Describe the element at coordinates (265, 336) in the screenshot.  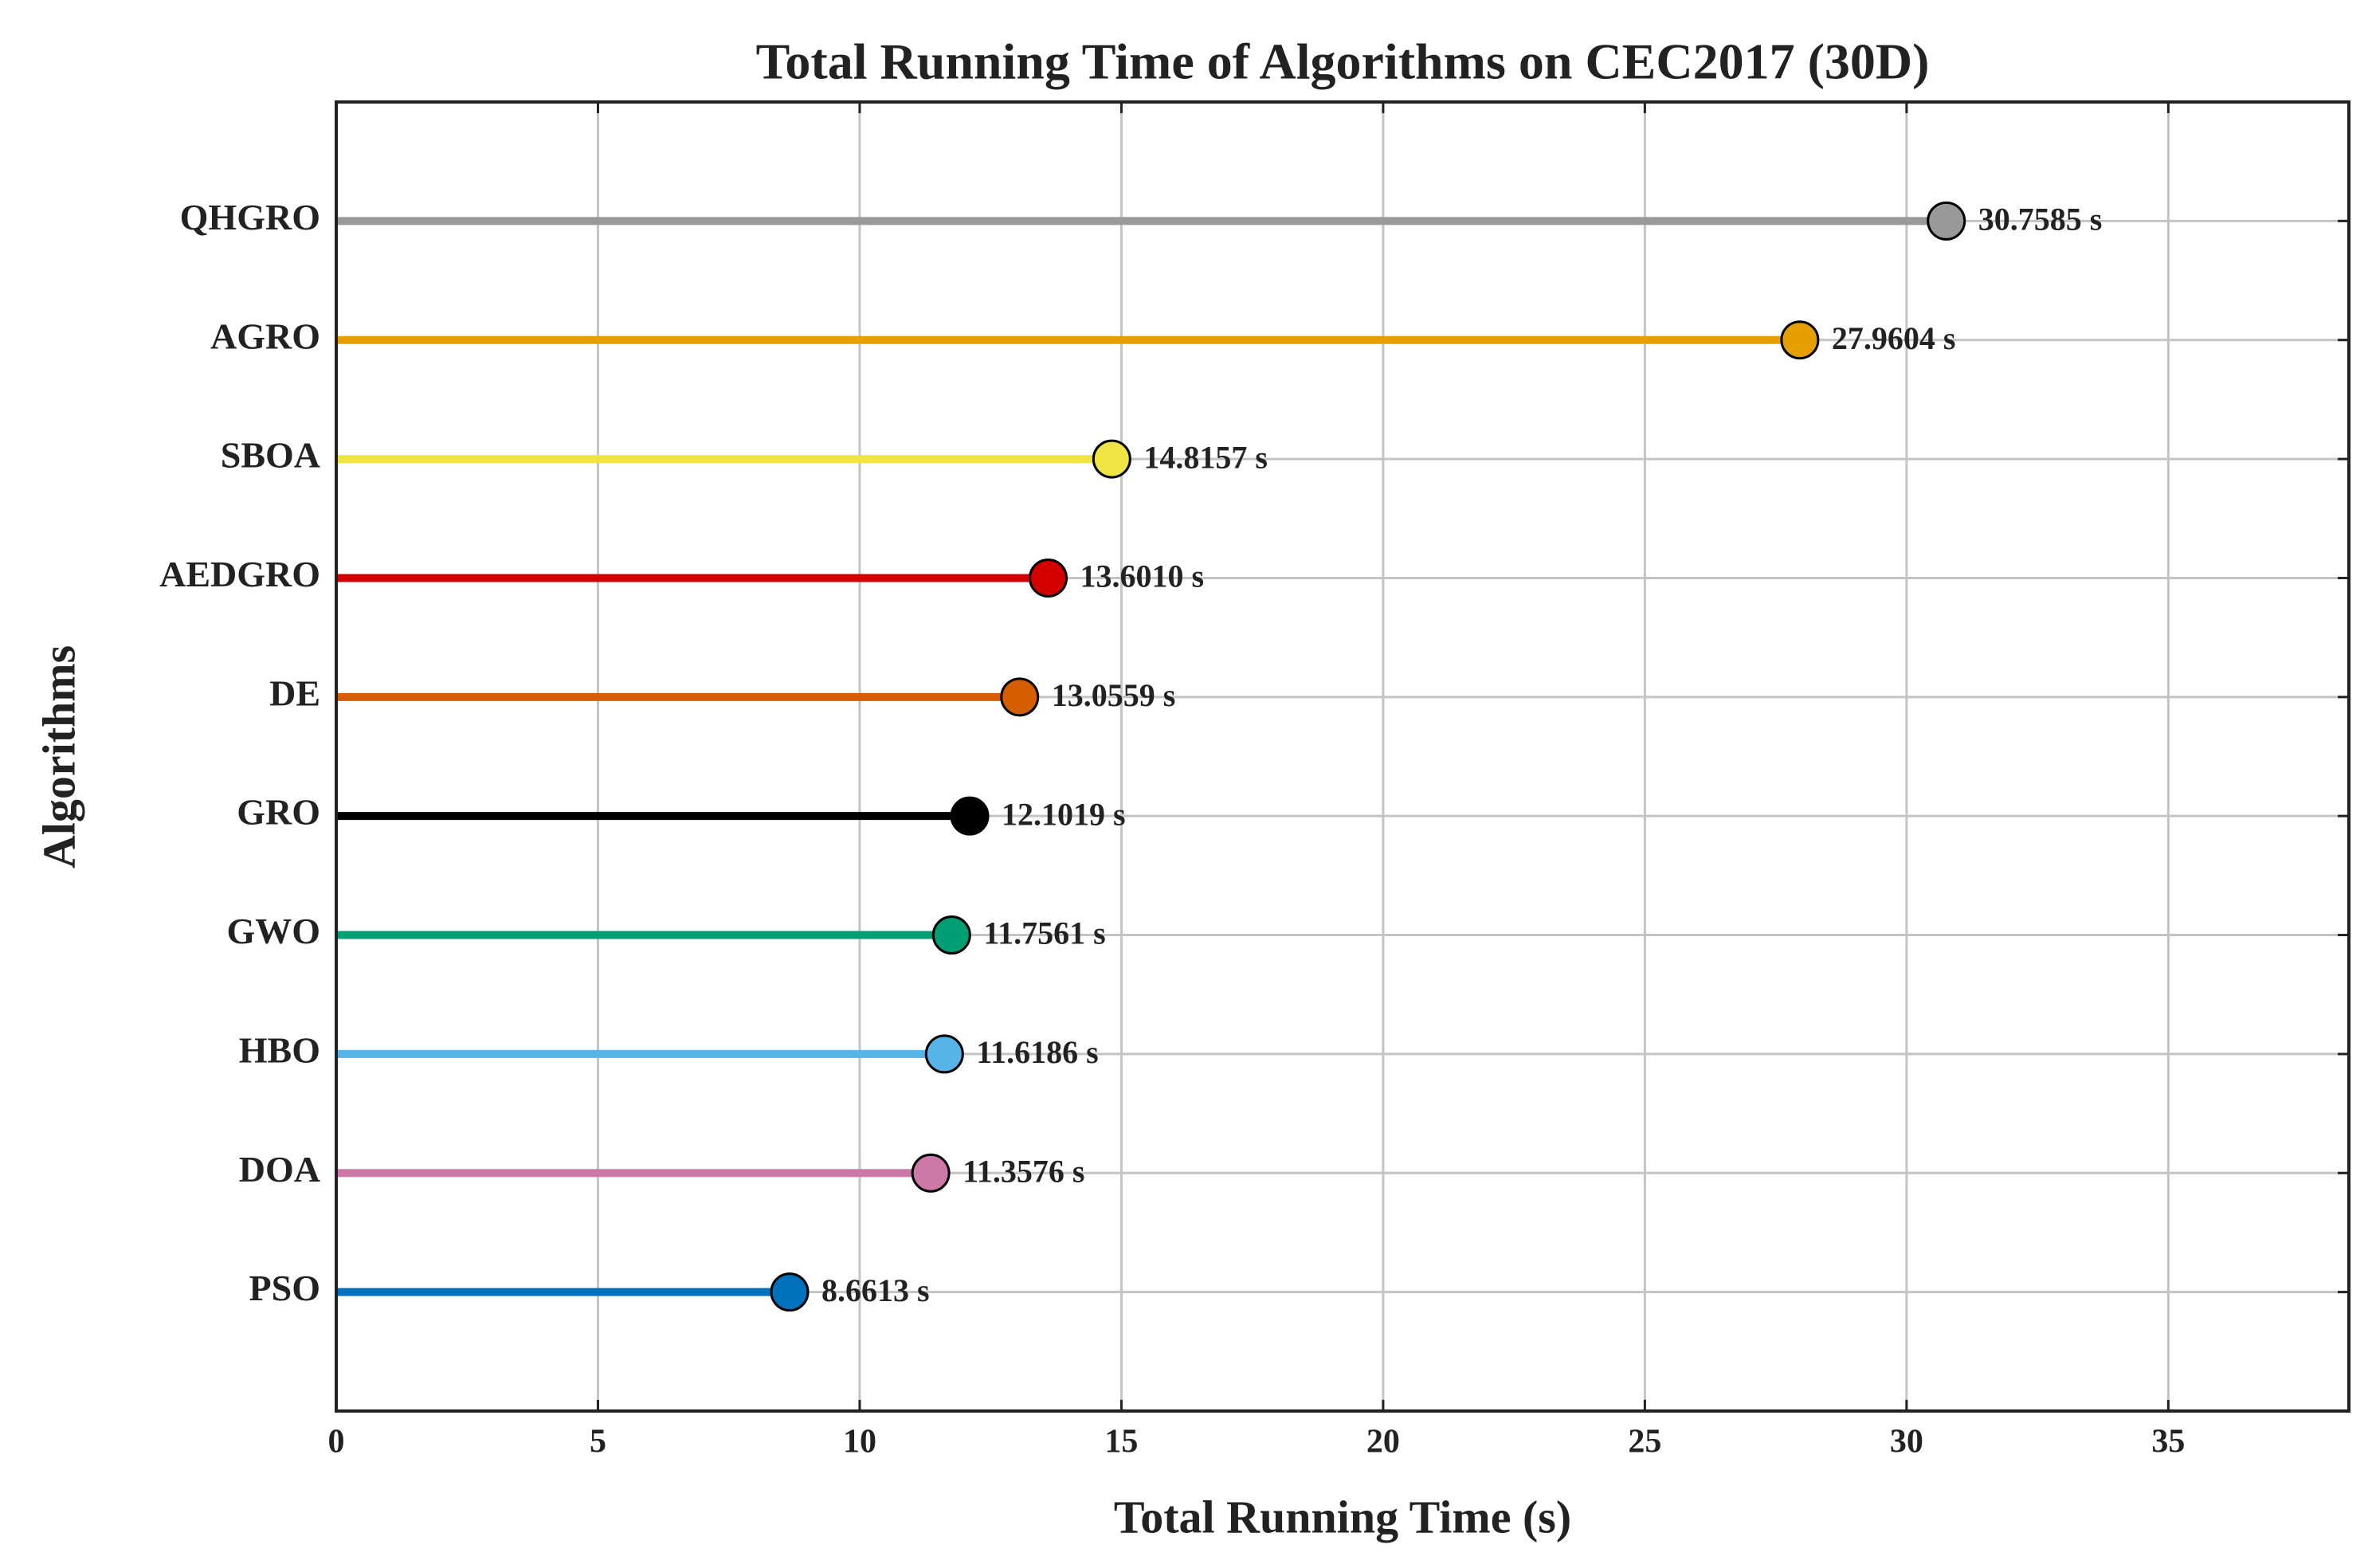
I see `y-tick-label: AGRO` at that location.